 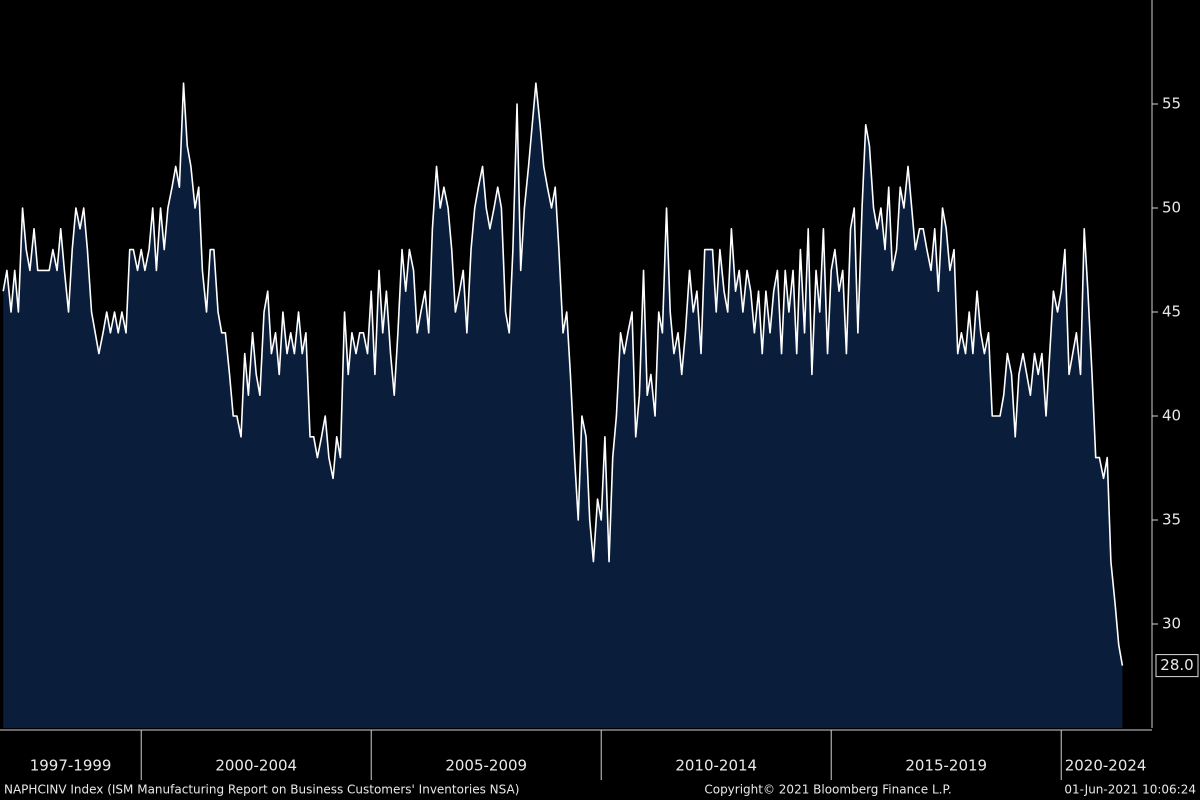 I want to click on value-label-box, so click(x=1177, y=666).